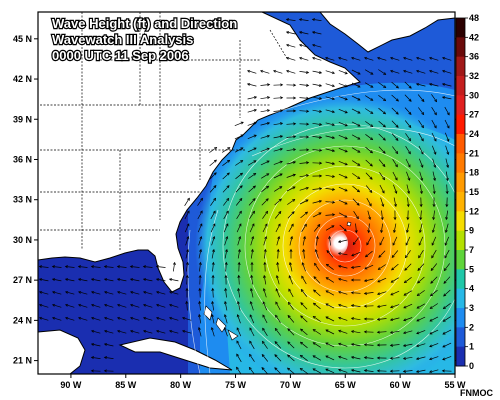 The image size is (500, 400). I want to click on colorbar-label: 32, so click(474, 76).